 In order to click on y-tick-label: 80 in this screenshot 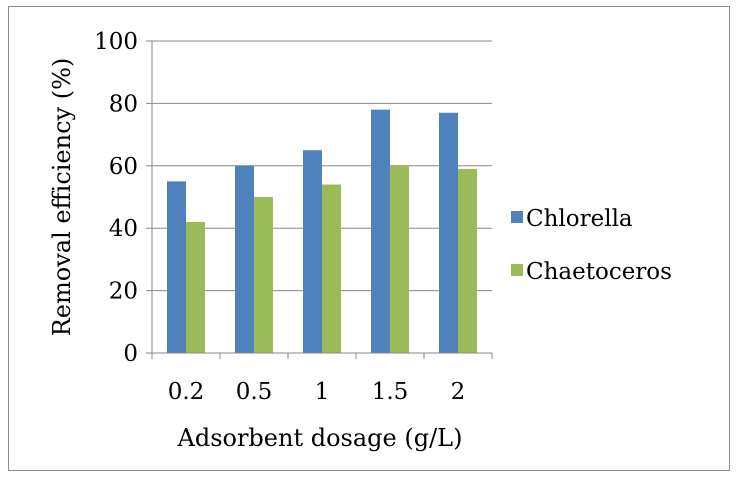, I will do `click(123, 104)`.